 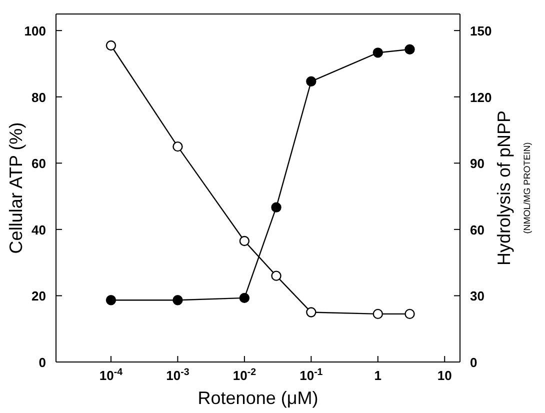 What do you see at coordinates (244, 374) in the screenshot?
I see `x-tick-label: 10$^{-2}$` at bounding box center [244, 374].